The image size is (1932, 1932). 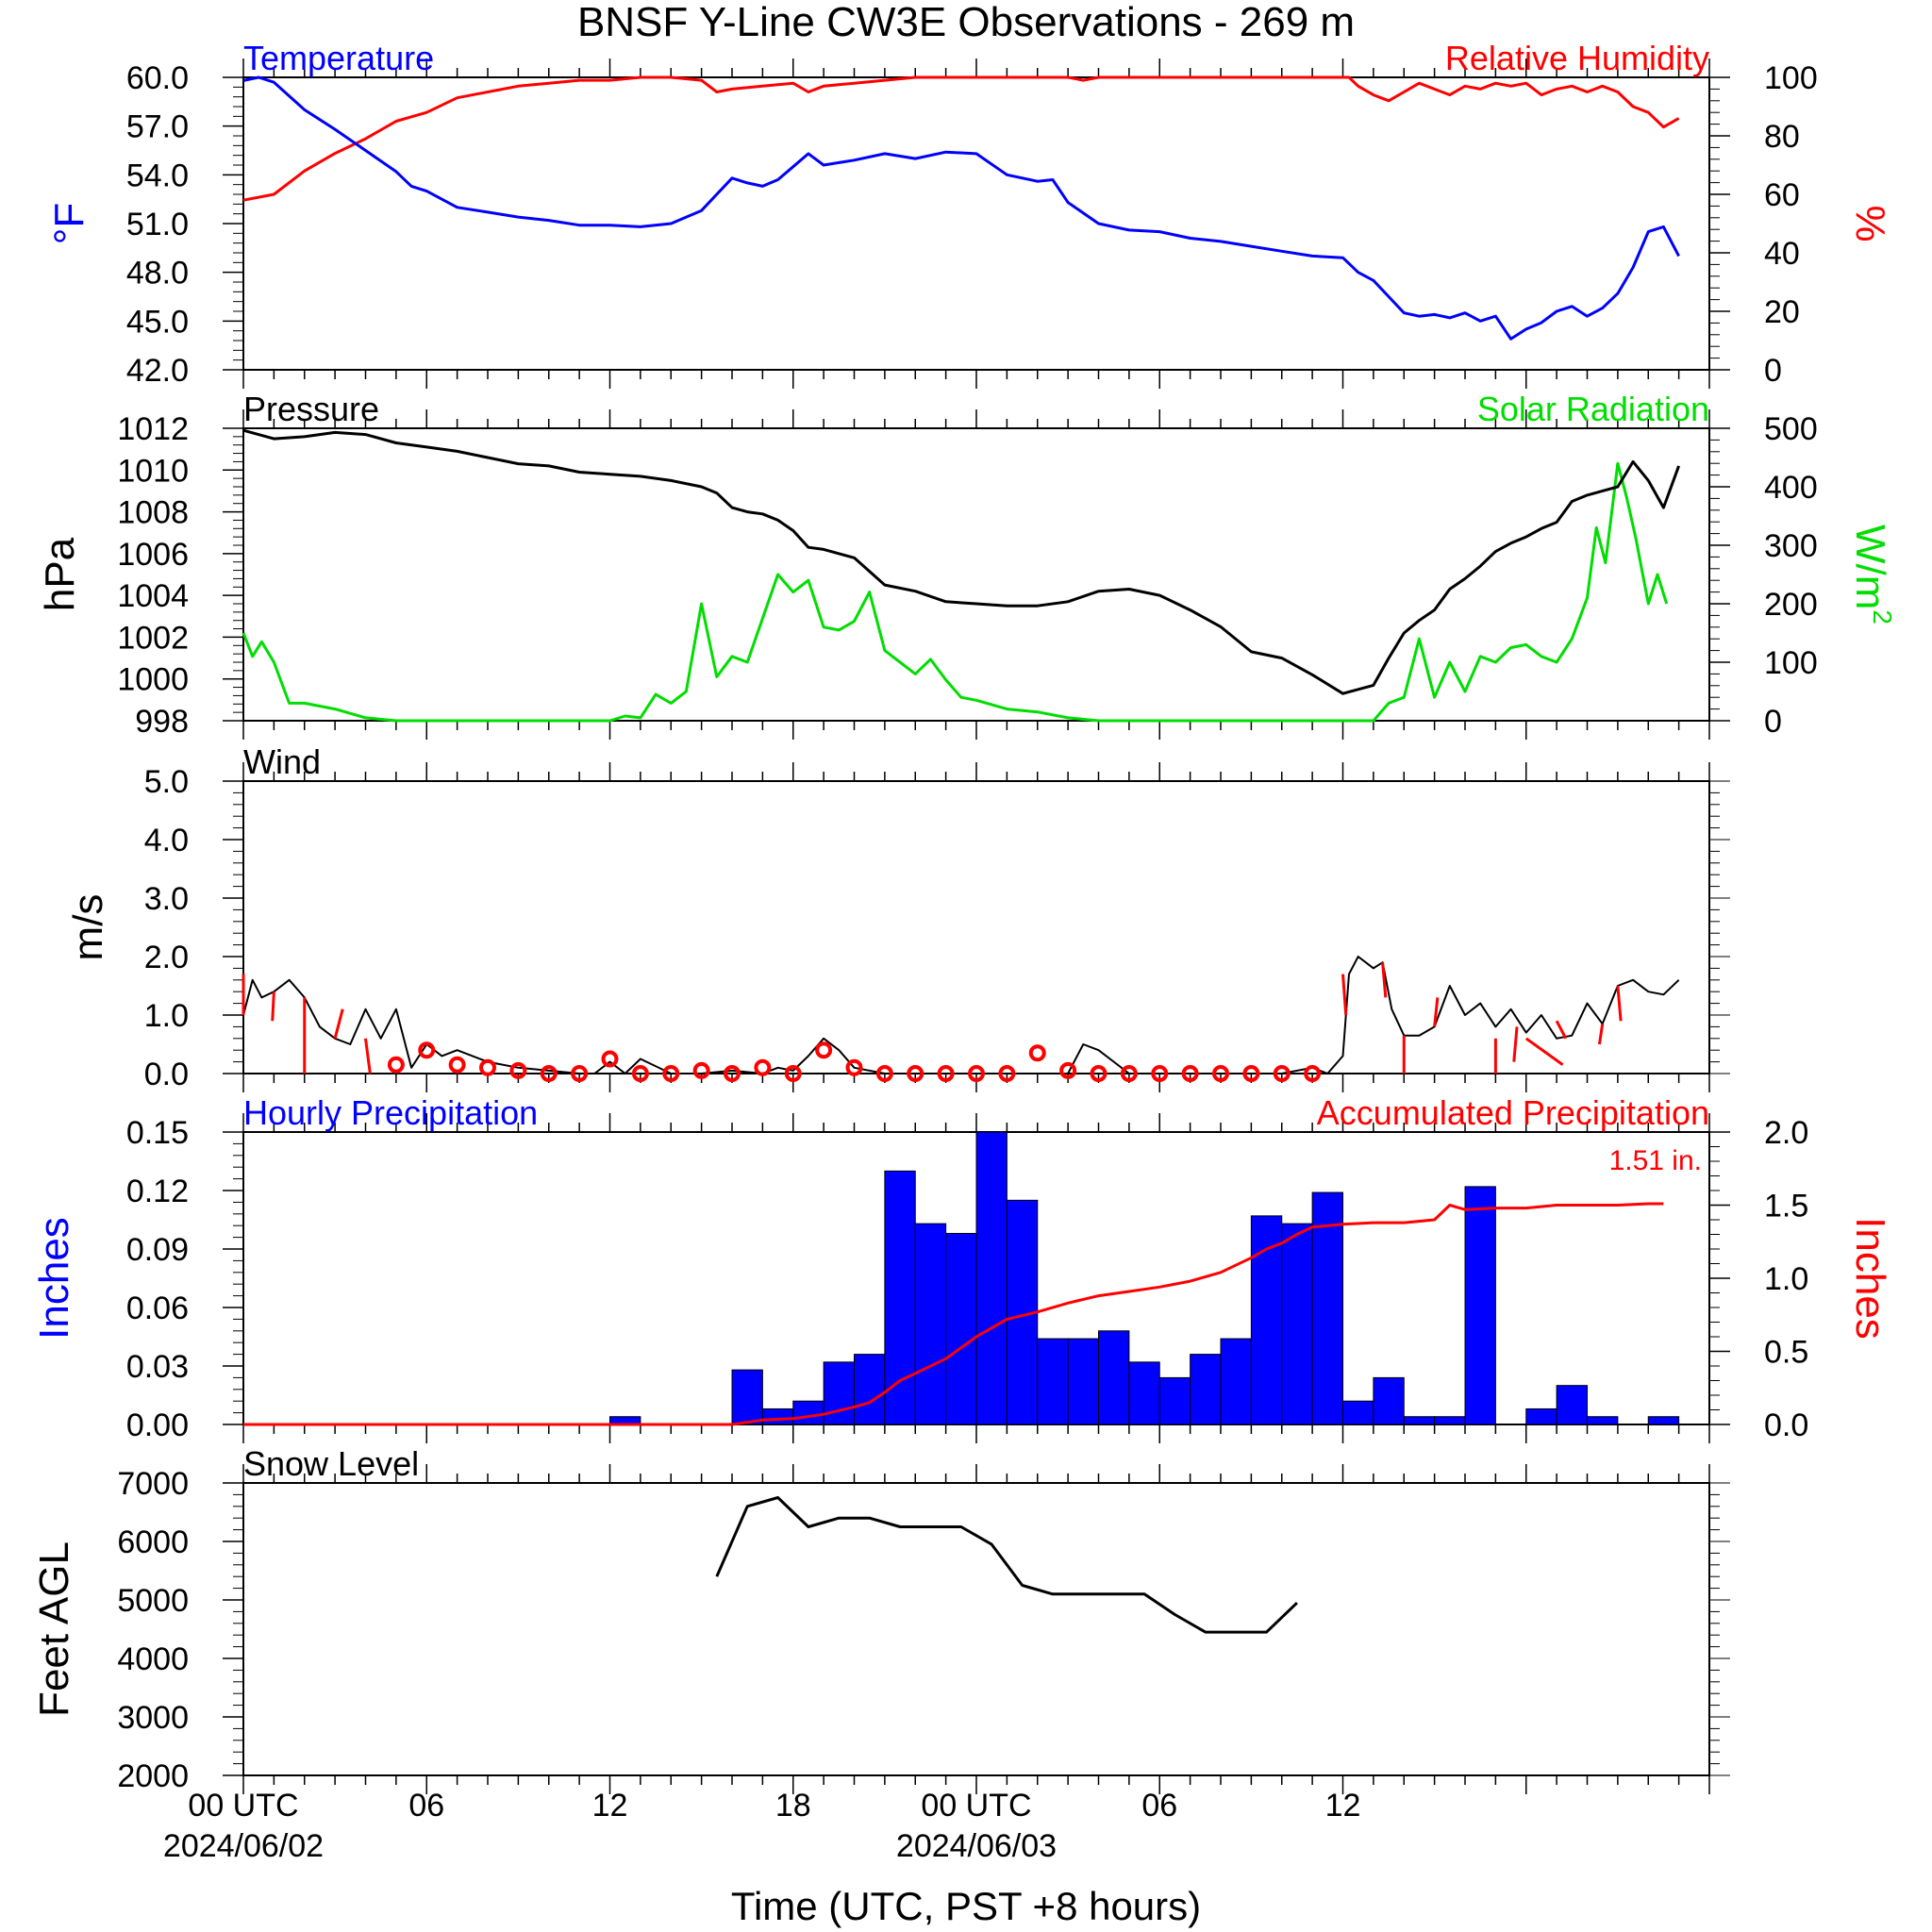 I want to click on y-tick-label: 0.09, so click(x=157, y=1250).